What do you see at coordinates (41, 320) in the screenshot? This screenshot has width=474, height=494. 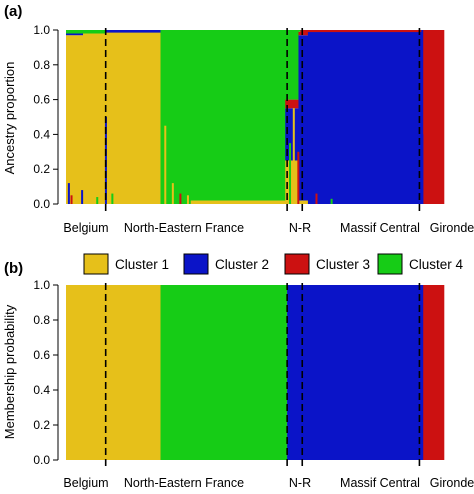 I see `panel-b-tick-label: 0.8` at bounding box center [41, 320].